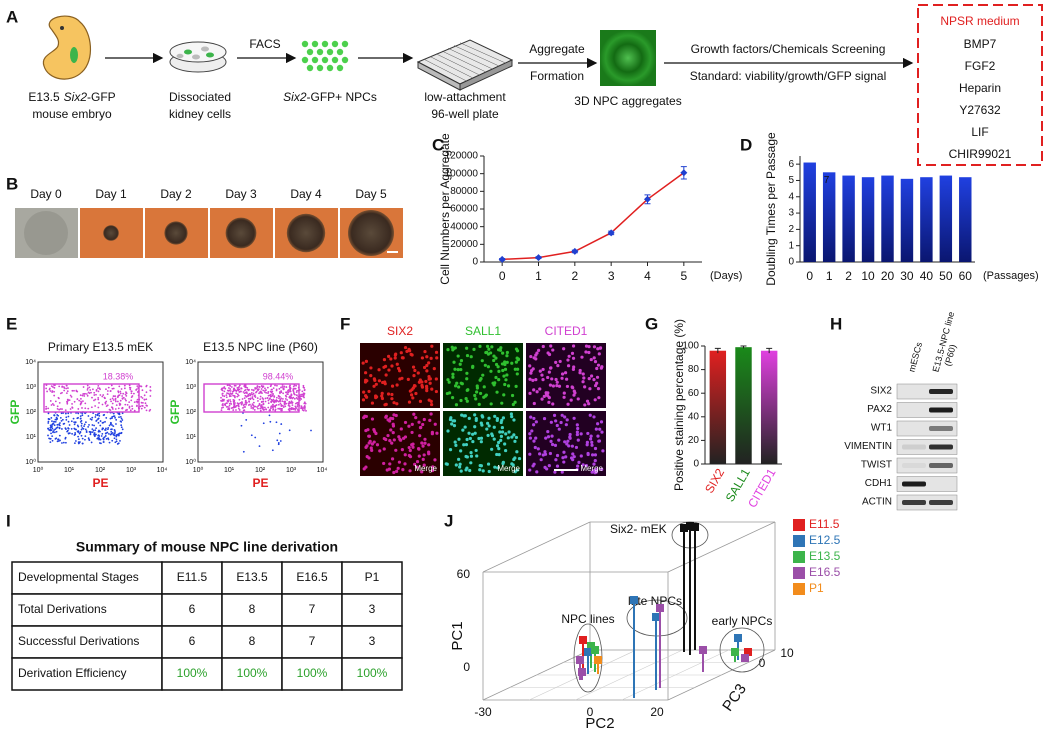 The width and height of the screenshot is (1050, 733). Describe the element at coordinates (229, 470) in the screenshot. I see `x-tick-label: 10¹` at that location.